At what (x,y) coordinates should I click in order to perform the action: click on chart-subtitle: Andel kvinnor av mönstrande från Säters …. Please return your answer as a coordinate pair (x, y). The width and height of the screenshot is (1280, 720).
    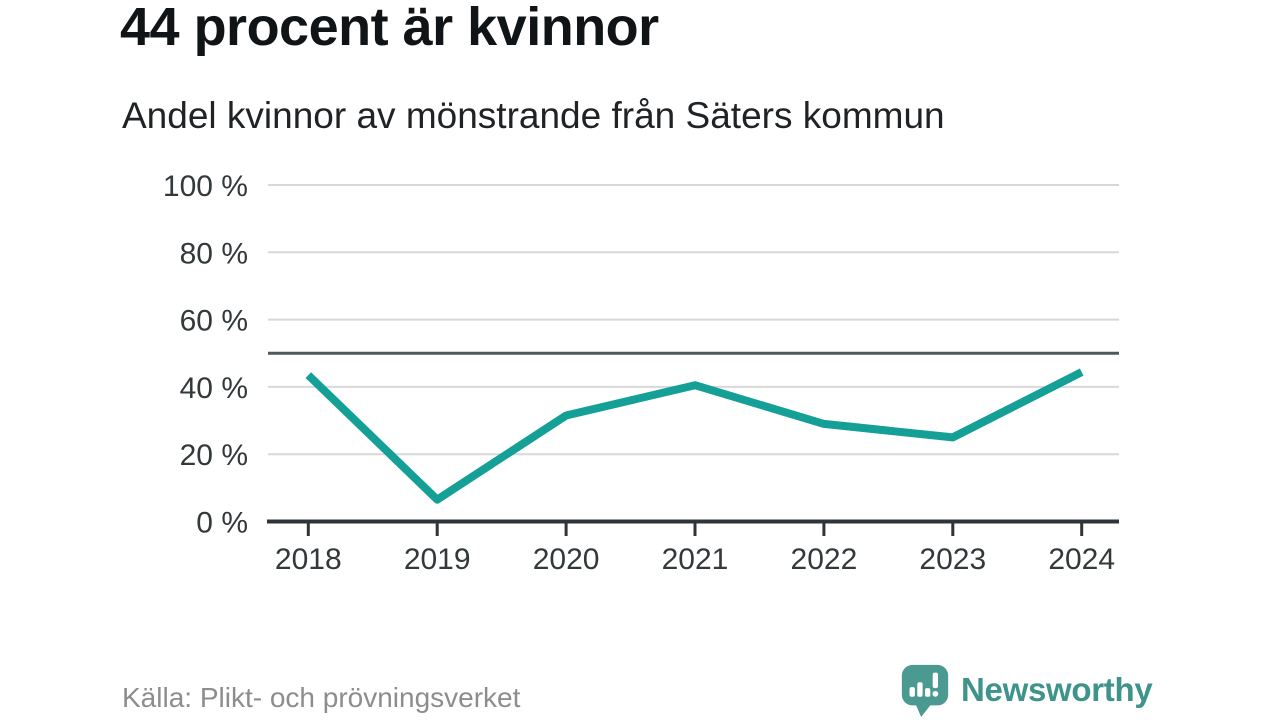
    Looking at the image, I should click on (533, 115).